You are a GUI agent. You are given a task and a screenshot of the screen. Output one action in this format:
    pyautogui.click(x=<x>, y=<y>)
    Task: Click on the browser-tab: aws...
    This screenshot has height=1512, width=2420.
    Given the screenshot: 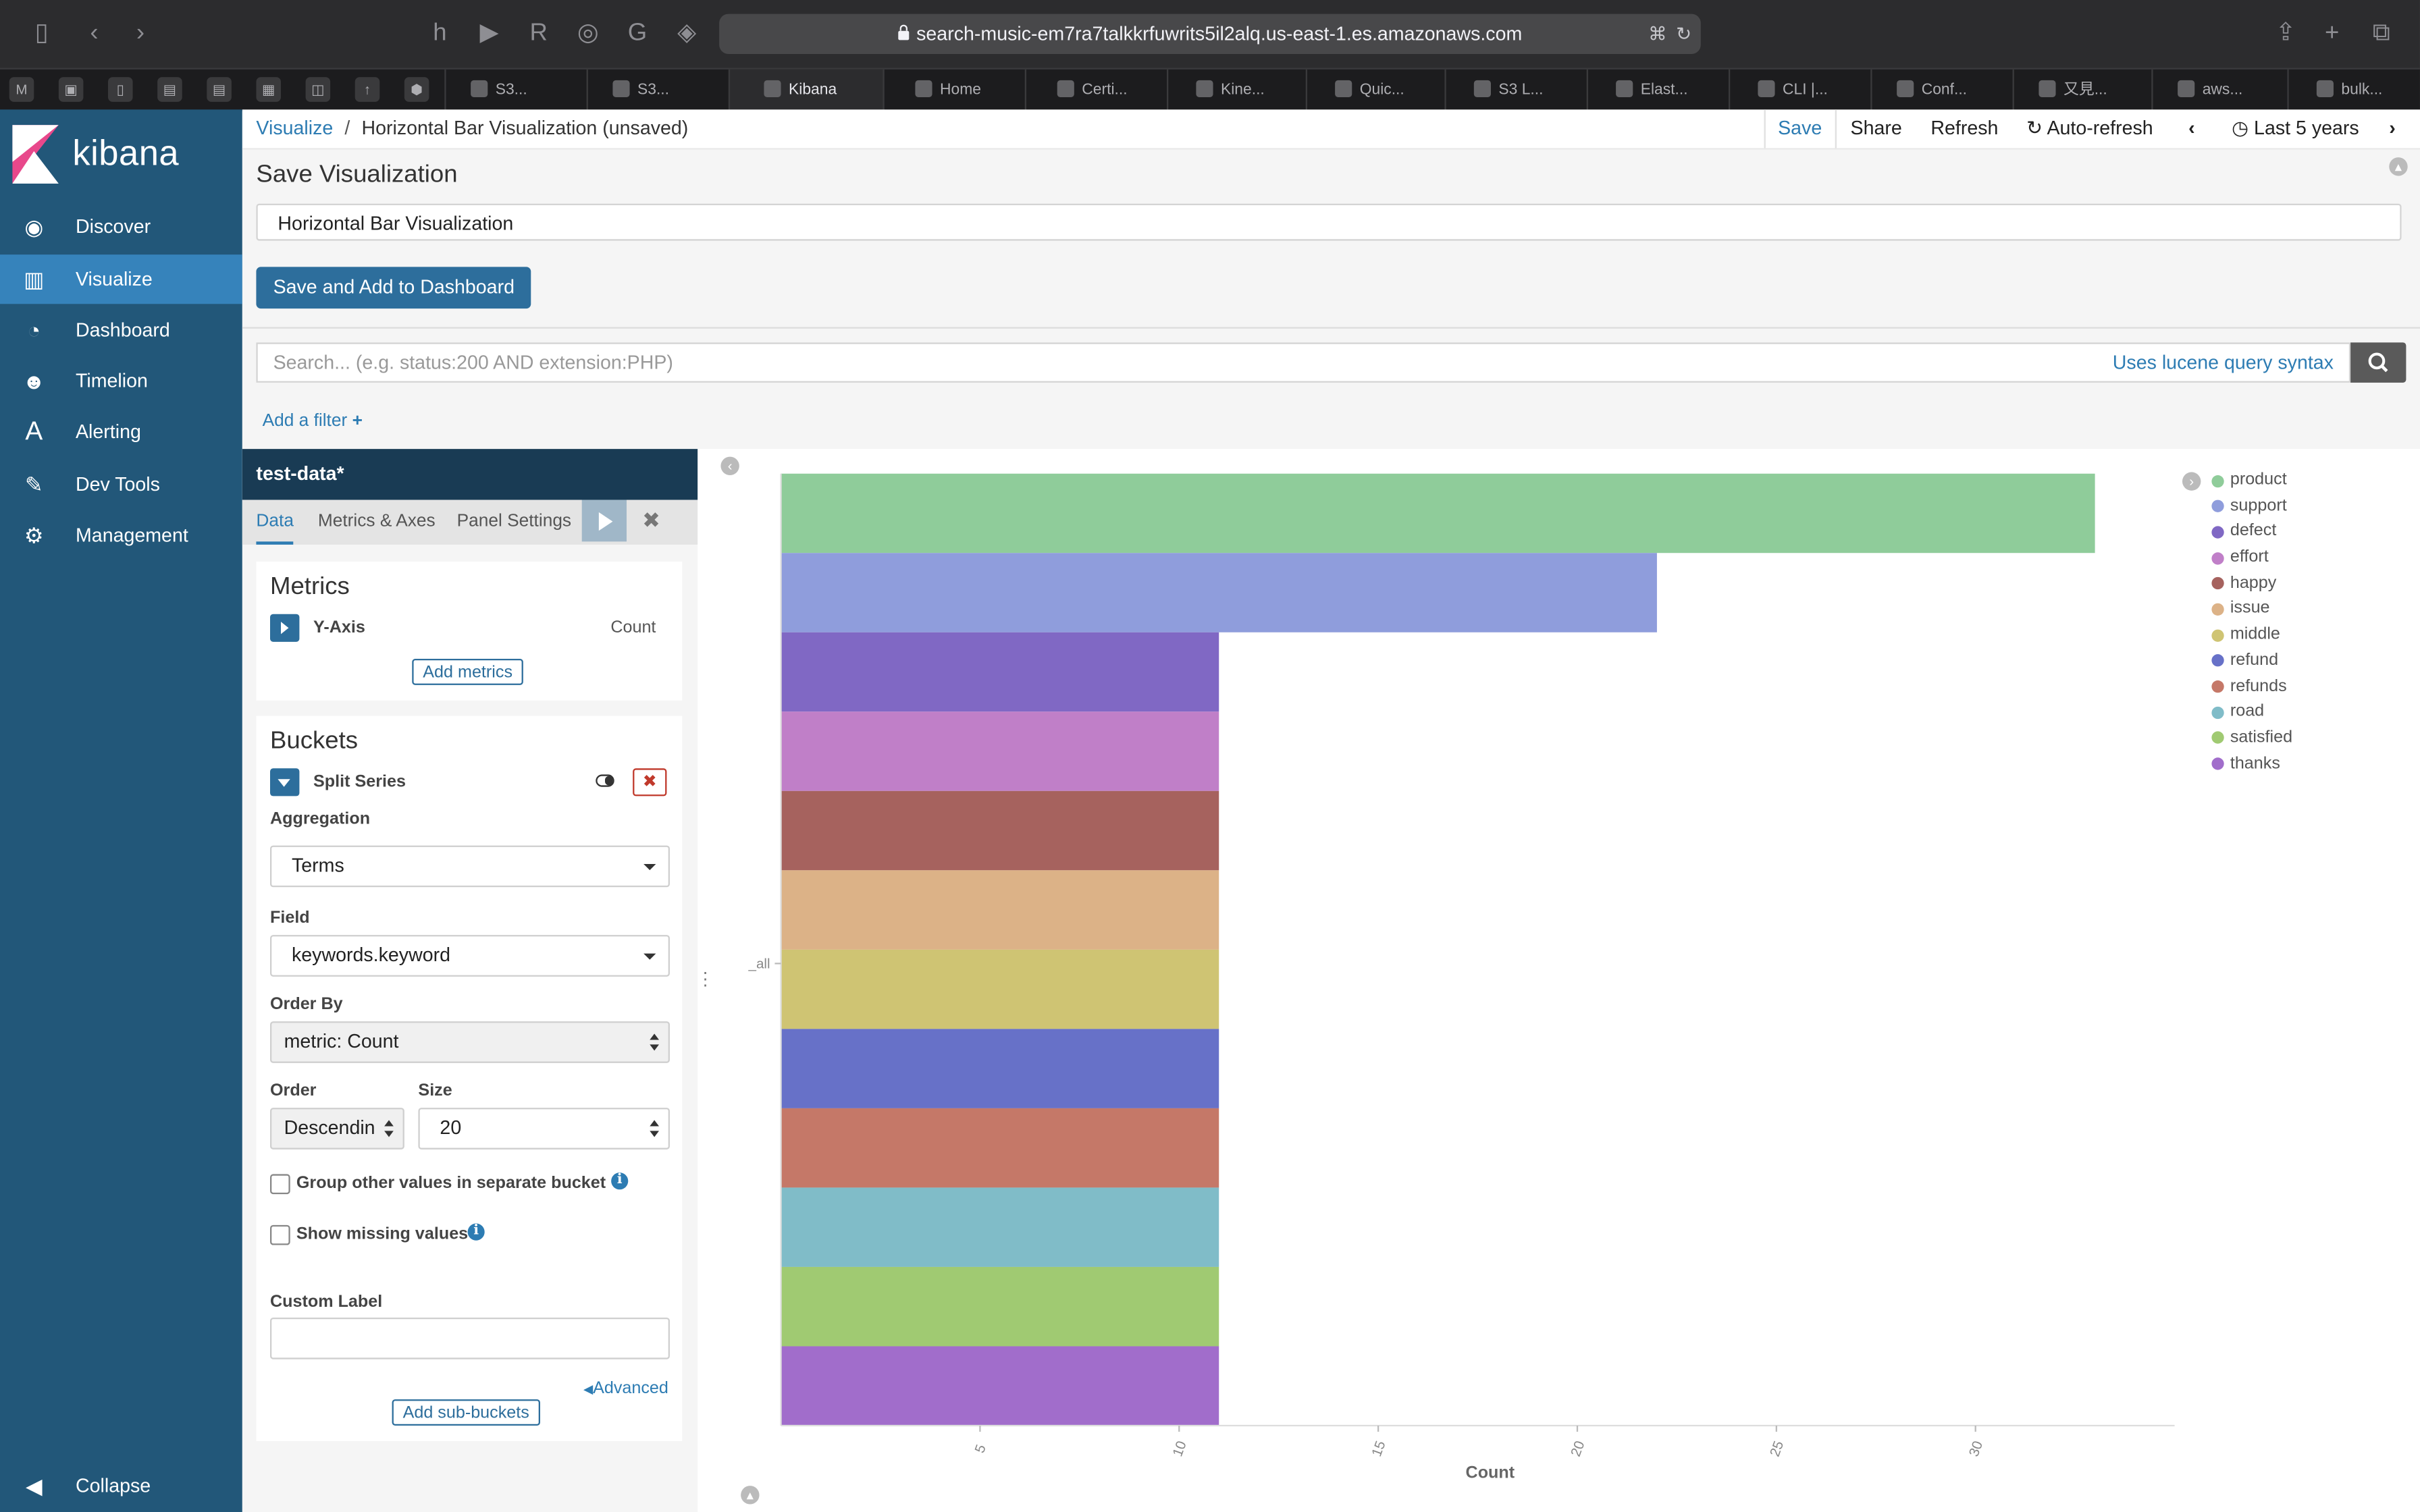 What is the action you would take?
    pyautogui.click(x=2219, y=90)
    